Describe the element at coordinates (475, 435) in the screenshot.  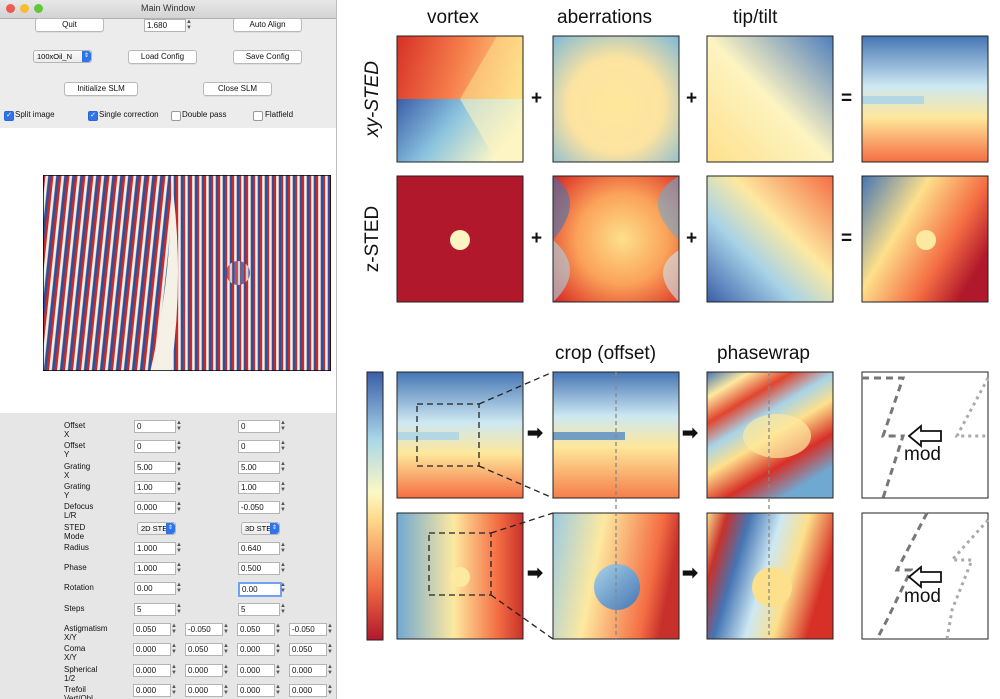
I see `tile-xy-full` at that location.